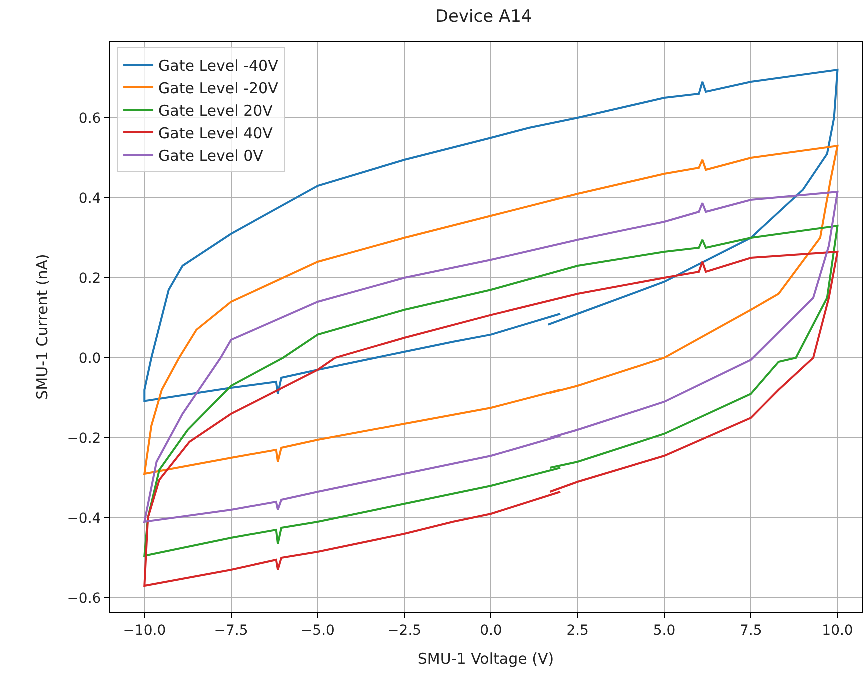 This screenshot has width=864, height=677. Describe the element at coordinates (231, 630) in the screenshot. I see `x-tick-label: −7.5` at that location.